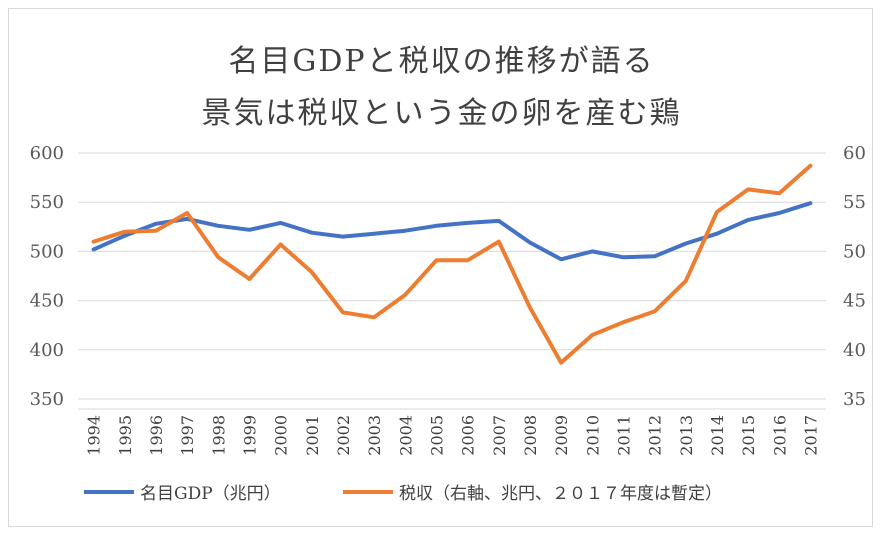 The image size is (883, 537). What do you see at coordinates (218, 435) in the screenshot?
I see `x-tick-label: 1998` at bounding box center [218, 435].